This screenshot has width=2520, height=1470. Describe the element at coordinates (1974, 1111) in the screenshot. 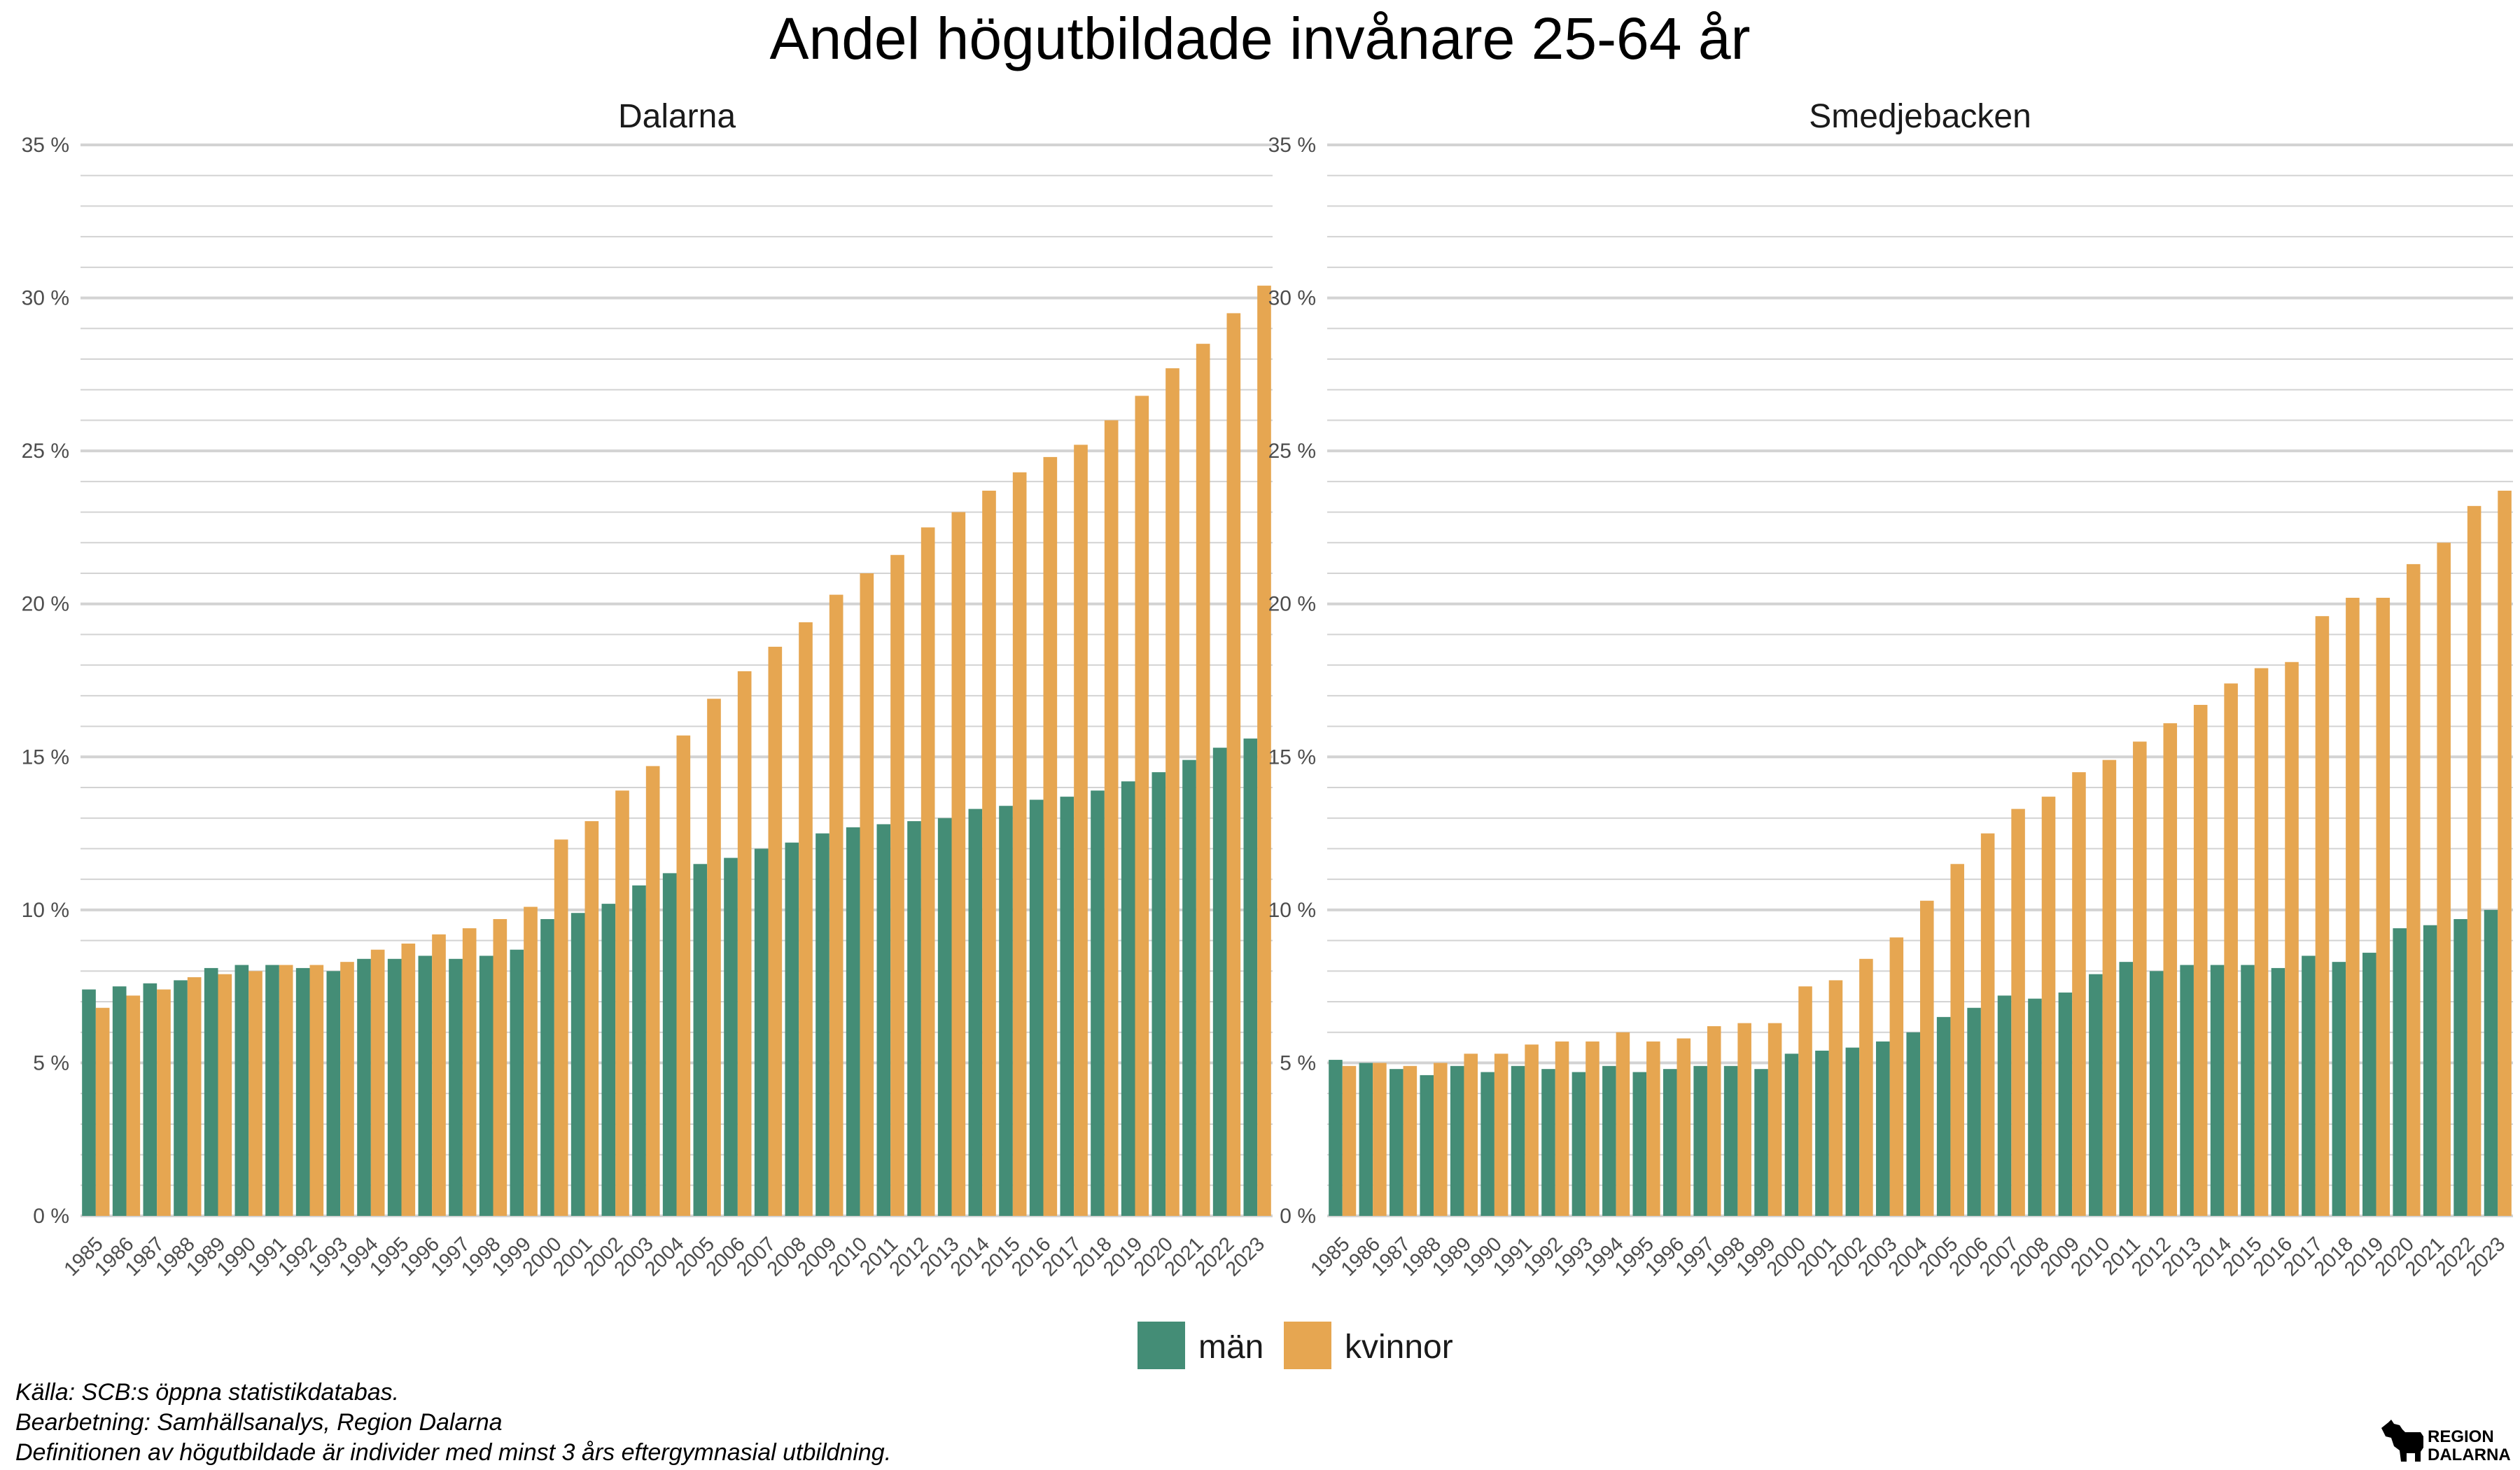

I see `bar-man-2006` at that location.